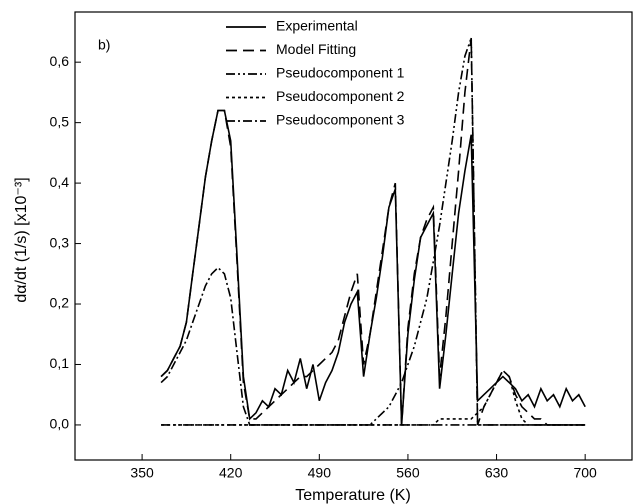 This screenshot has height=504, width=640. I want to click on x-tick-label: 630, so click(497, 473).